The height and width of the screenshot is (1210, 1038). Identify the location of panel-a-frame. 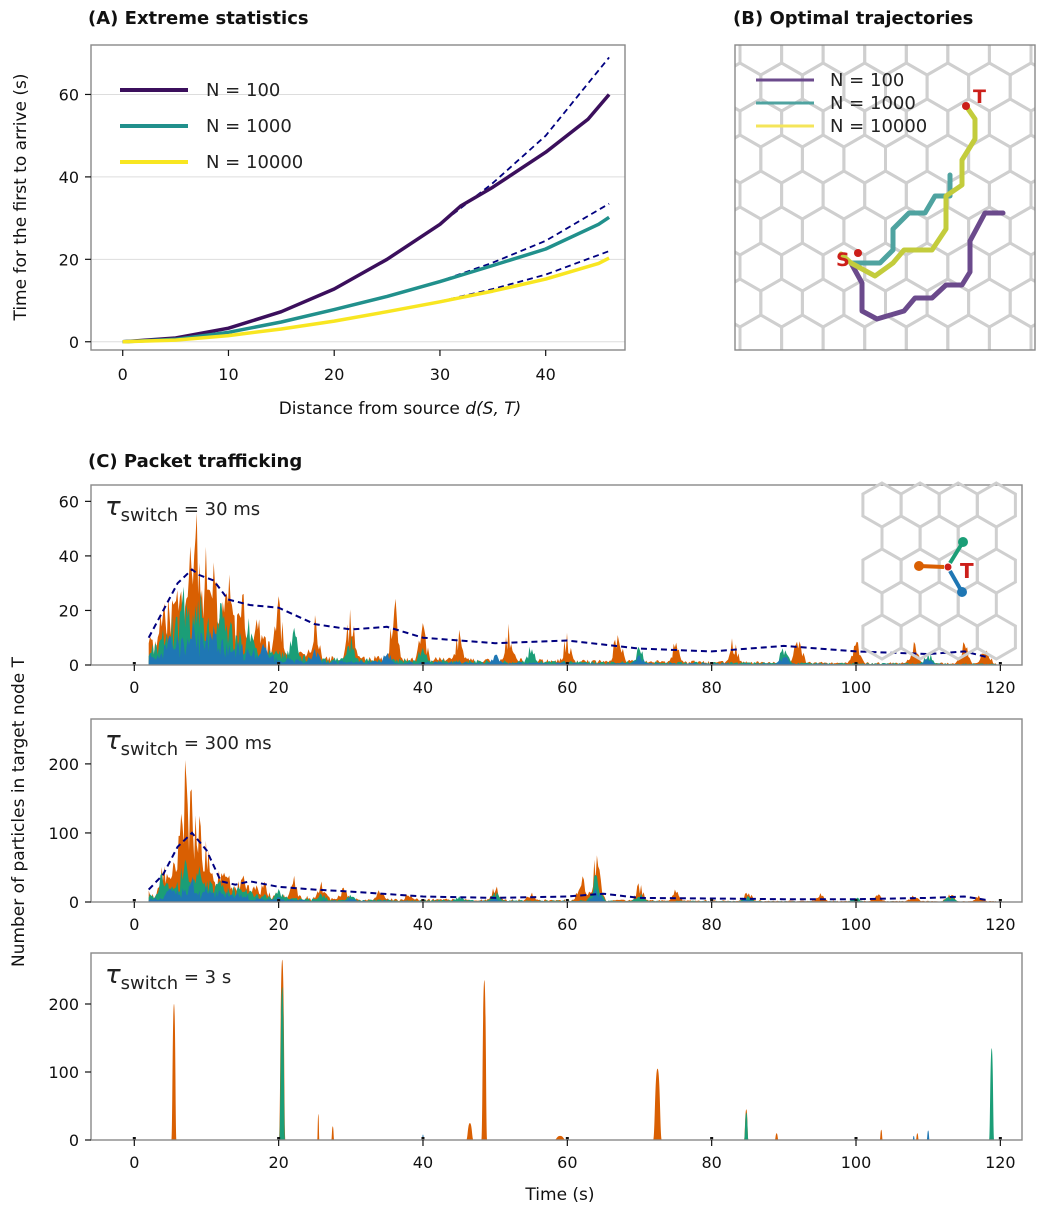
(358, 197).